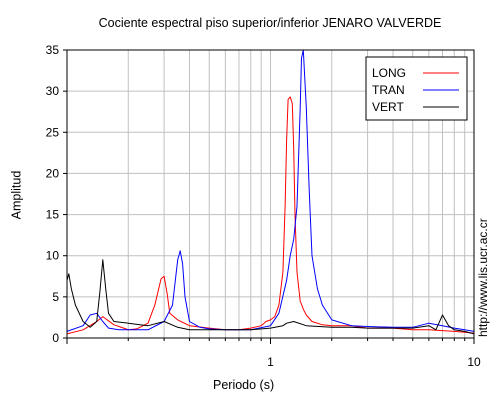 The image size is (500, 400). Describe the element at coordinates (389, 73) in the screenshot. I see `legend-label-long: LONG` at that location.